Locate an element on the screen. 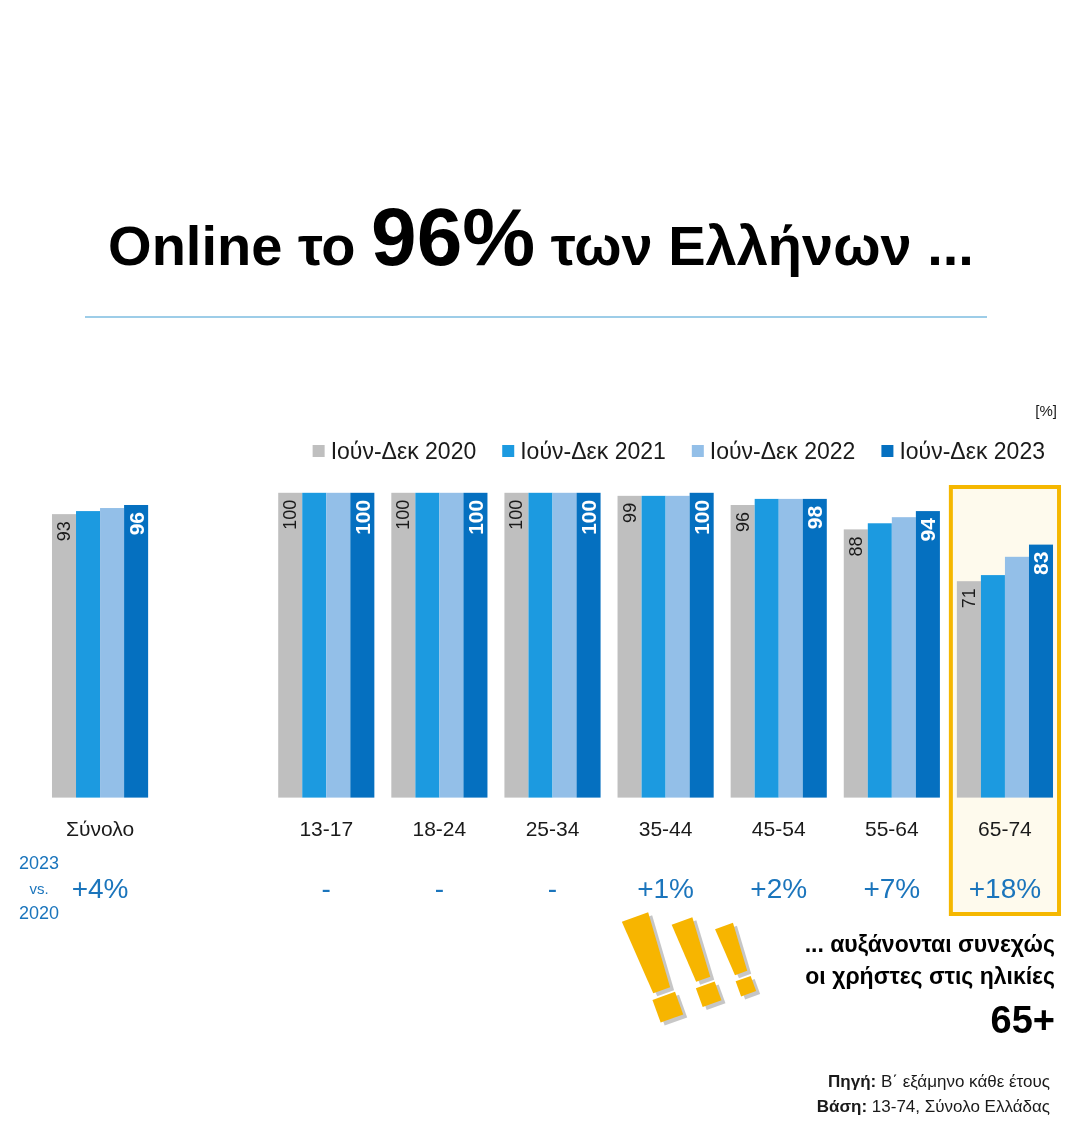 The width and height of the screenshot is (1070, 1125). legend-label: Ιούν-Δεκ 2021 is located at coordinates (593, 451).